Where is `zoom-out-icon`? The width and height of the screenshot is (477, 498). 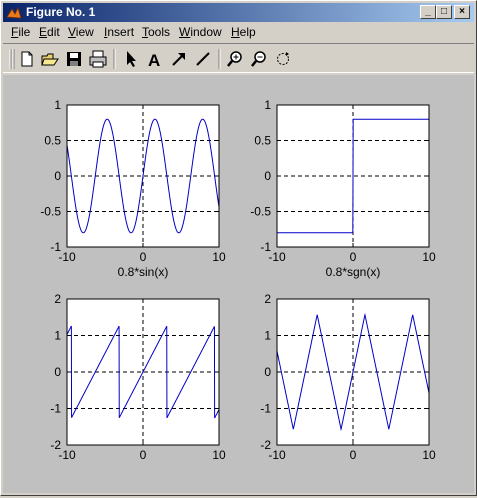 zoom-out-icon is located at coordinates (259, 59).